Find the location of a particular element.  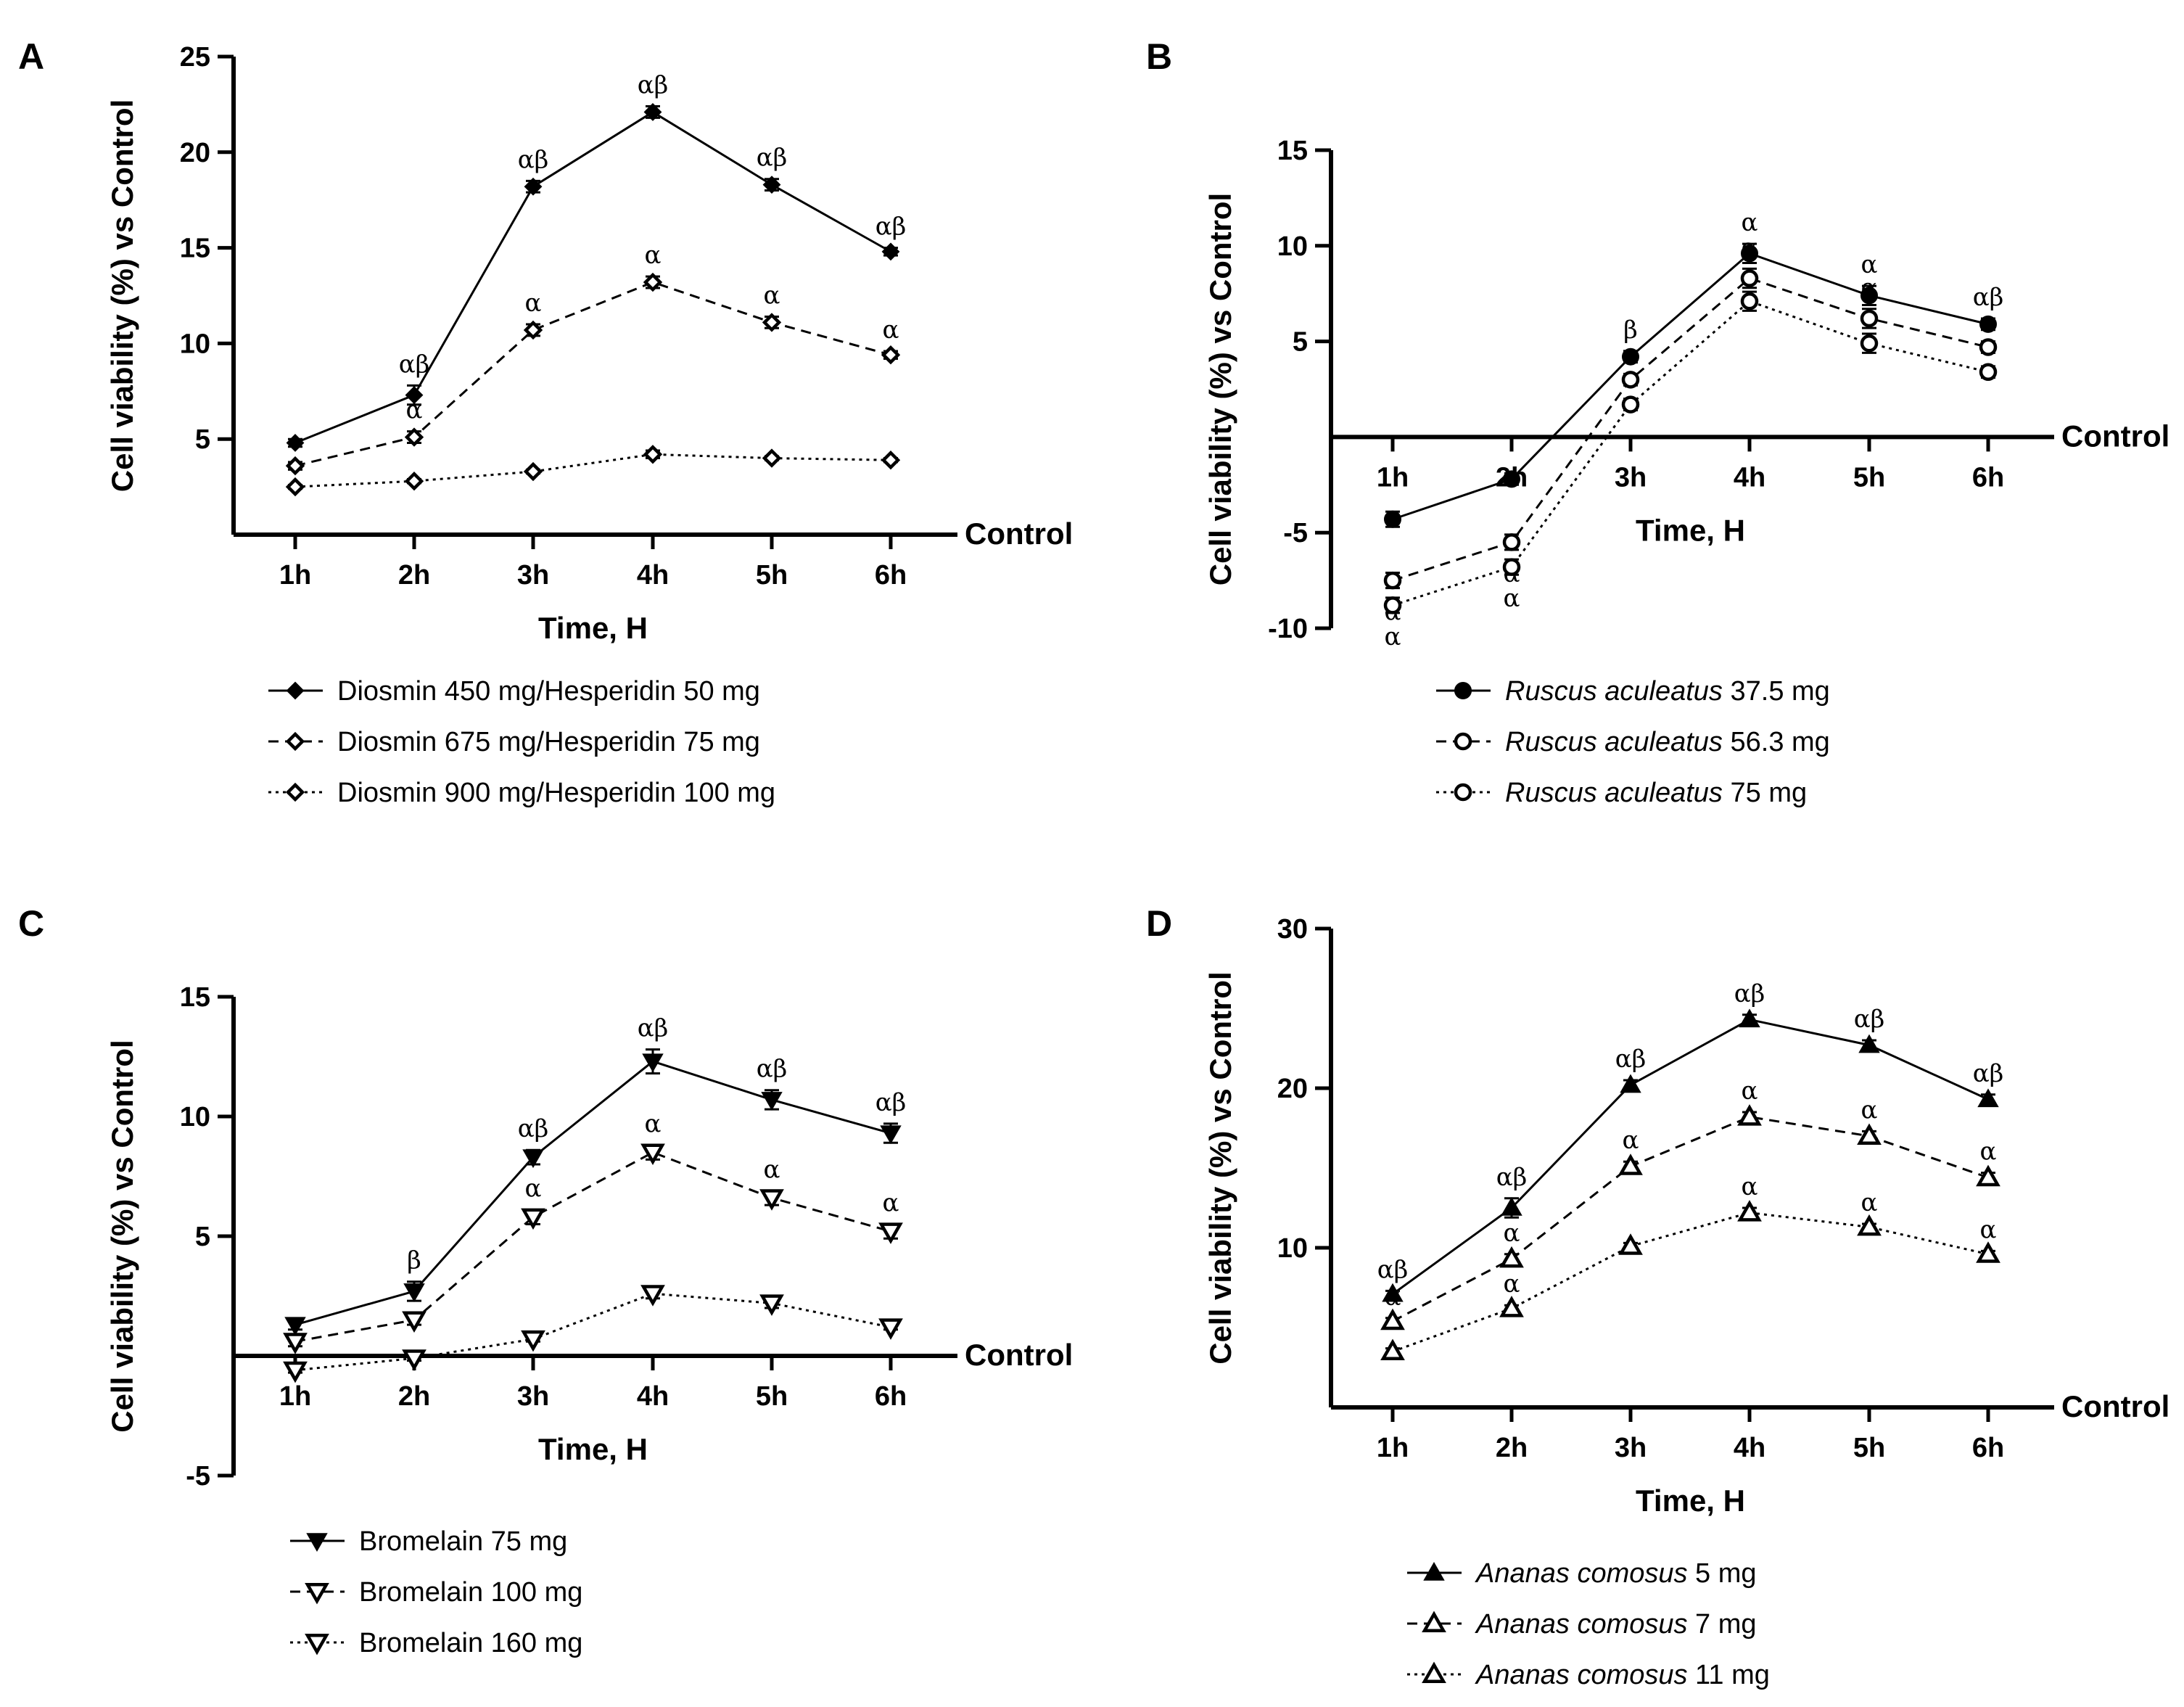

y-tick-label: 25 is located at coordinates (195, 57).